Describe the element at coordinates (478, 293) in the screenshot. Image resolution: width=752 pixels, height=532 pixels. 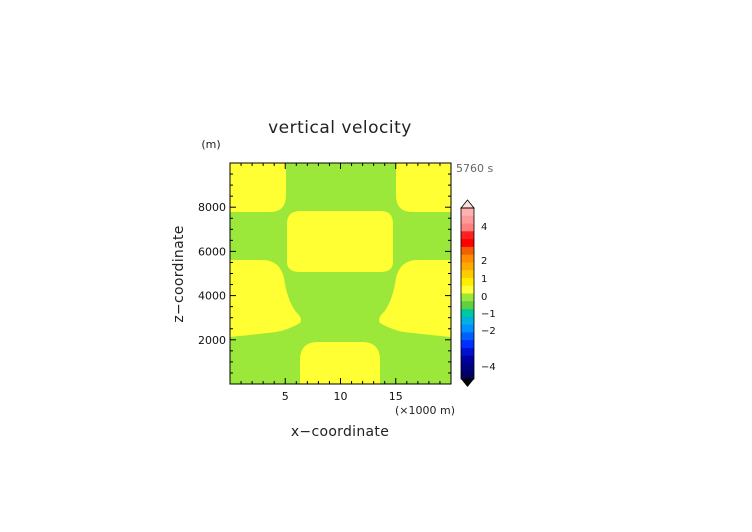
I see `colorbar: 4 2 1 0 −1 −2 −4` at that location.